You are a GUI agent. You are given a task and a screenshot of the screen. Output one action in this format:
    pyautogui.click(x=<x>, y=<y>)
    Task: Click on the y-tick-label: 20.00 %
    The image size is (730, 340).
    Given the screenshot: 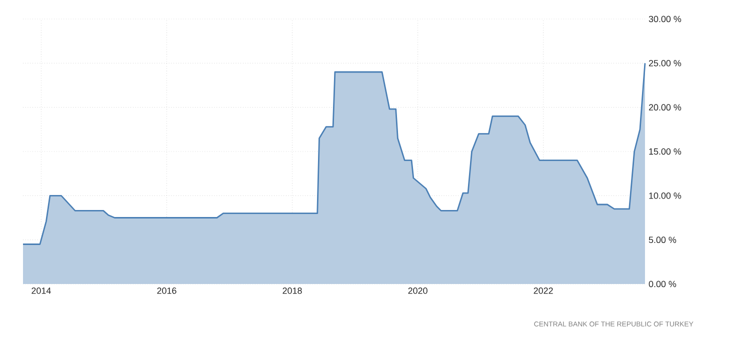 What is the action you would take?
    pyautogui.click(x=665, y=107)
    